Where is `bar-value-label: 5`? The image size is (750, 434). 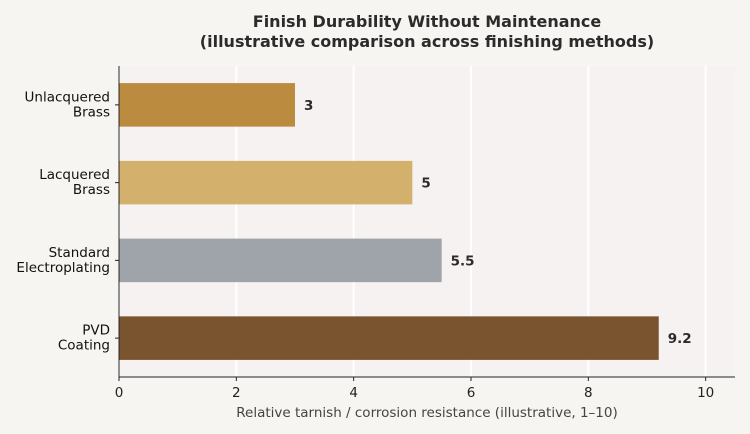 bar-value-label: 5 is located at coordinates (425, 184).